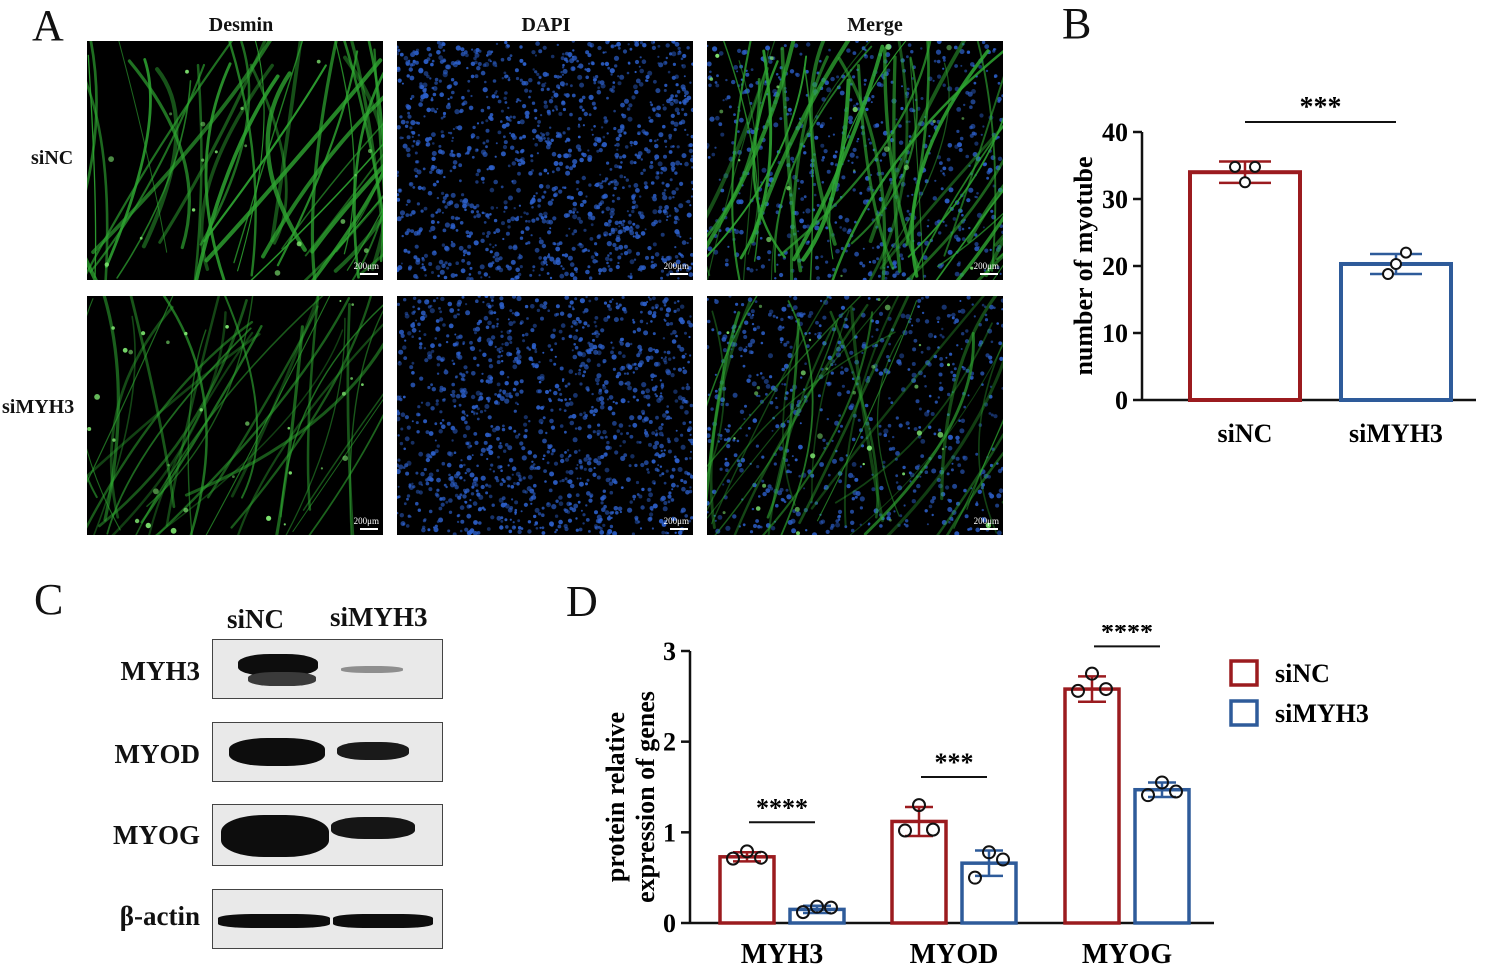 Image resolution: width=1499 pixels, height=968 pixels. I want to click on data-point, so click(1148, 795).